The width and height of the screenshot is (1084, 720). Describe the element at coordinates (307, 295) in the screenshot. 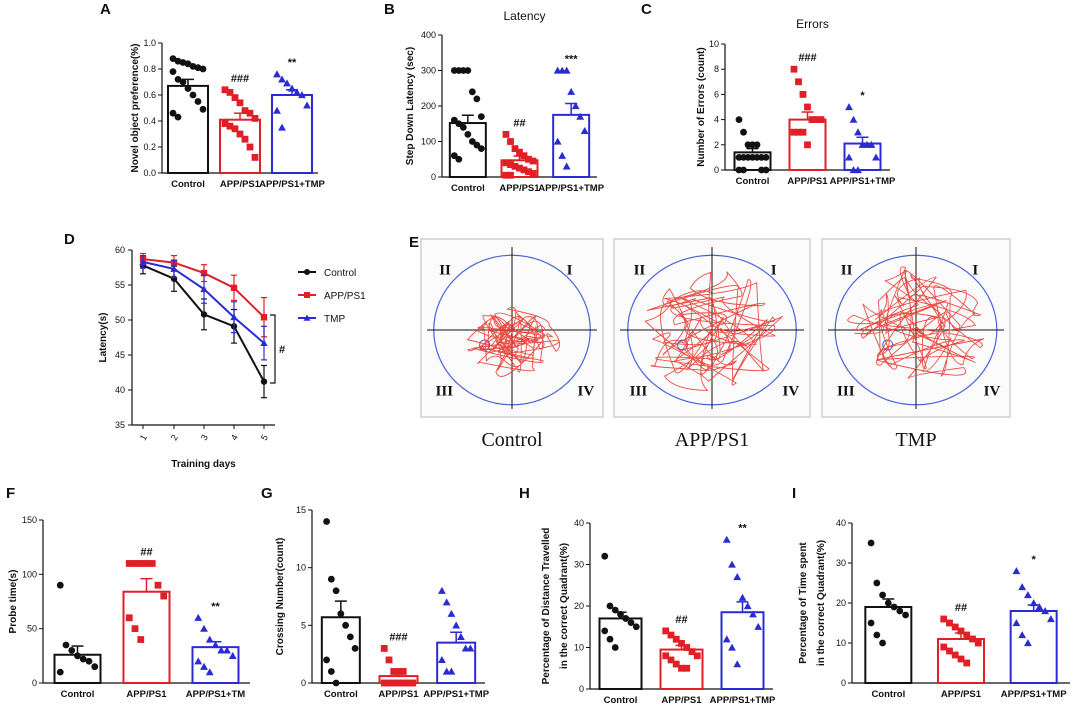

I see `legend-marker` at that location.